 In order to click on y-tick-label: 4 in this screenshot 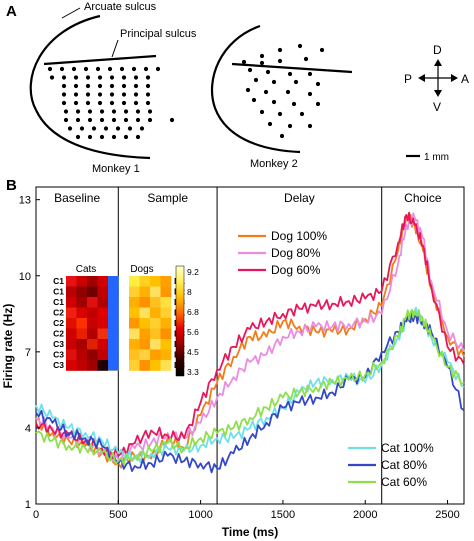, I will do `click(28, 429)`.